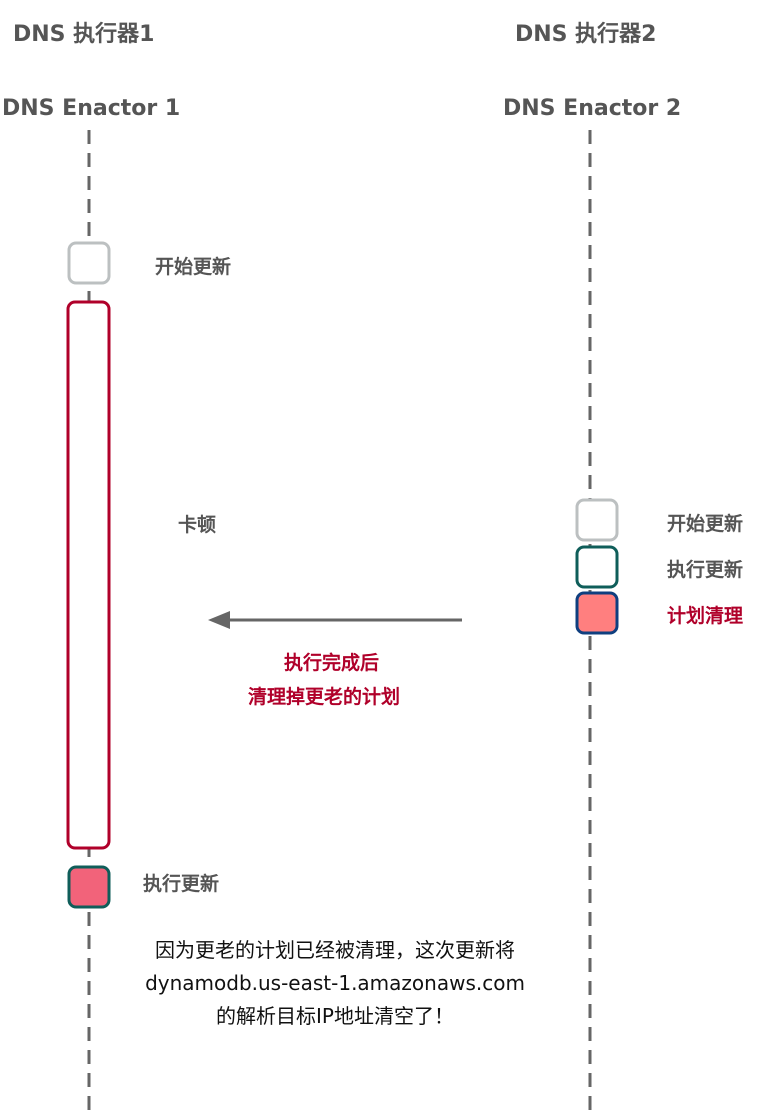 This screenshot has width=772, height=1110. Describe the element at coordinates (89, 263) in the screenshot. I see `left-start-box` at that location.